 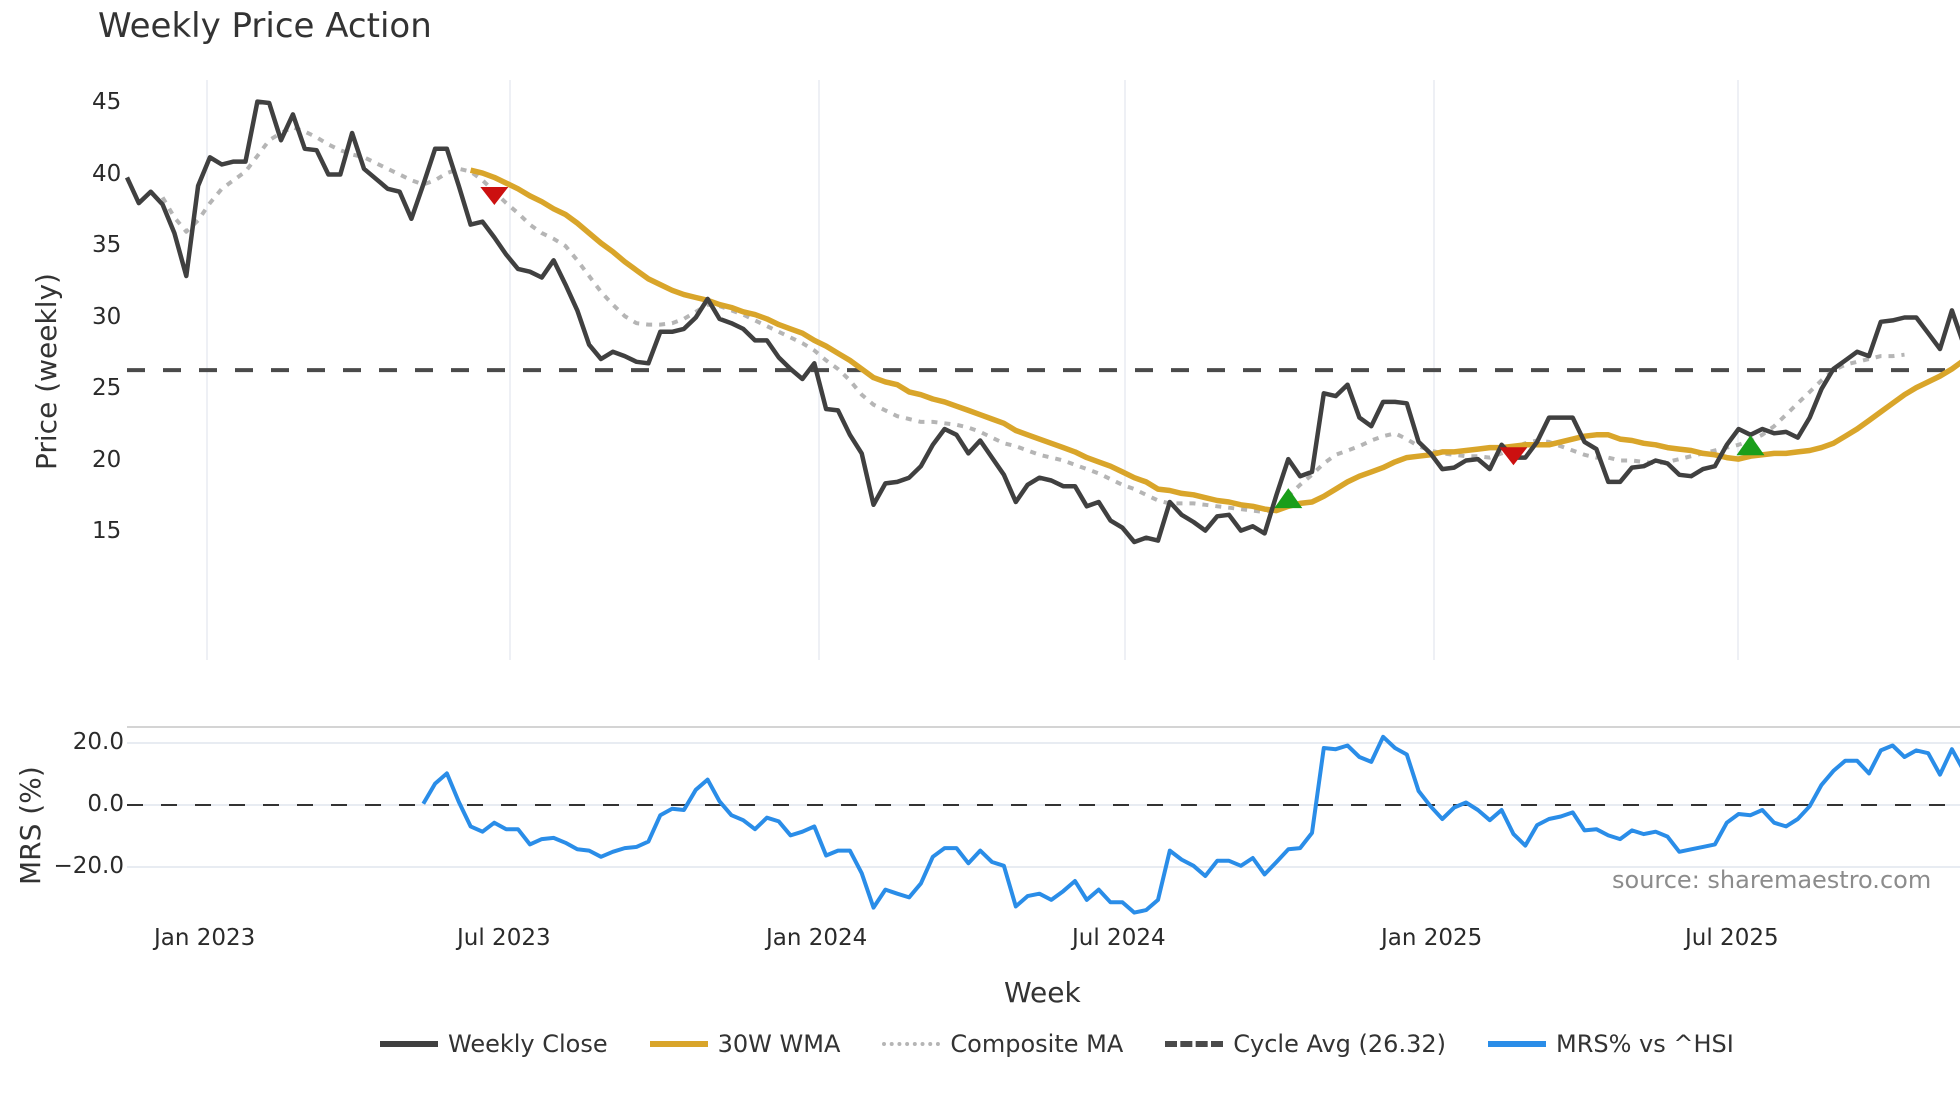 I want to click on price-tick-label: 35, so click(x=107, y=245).